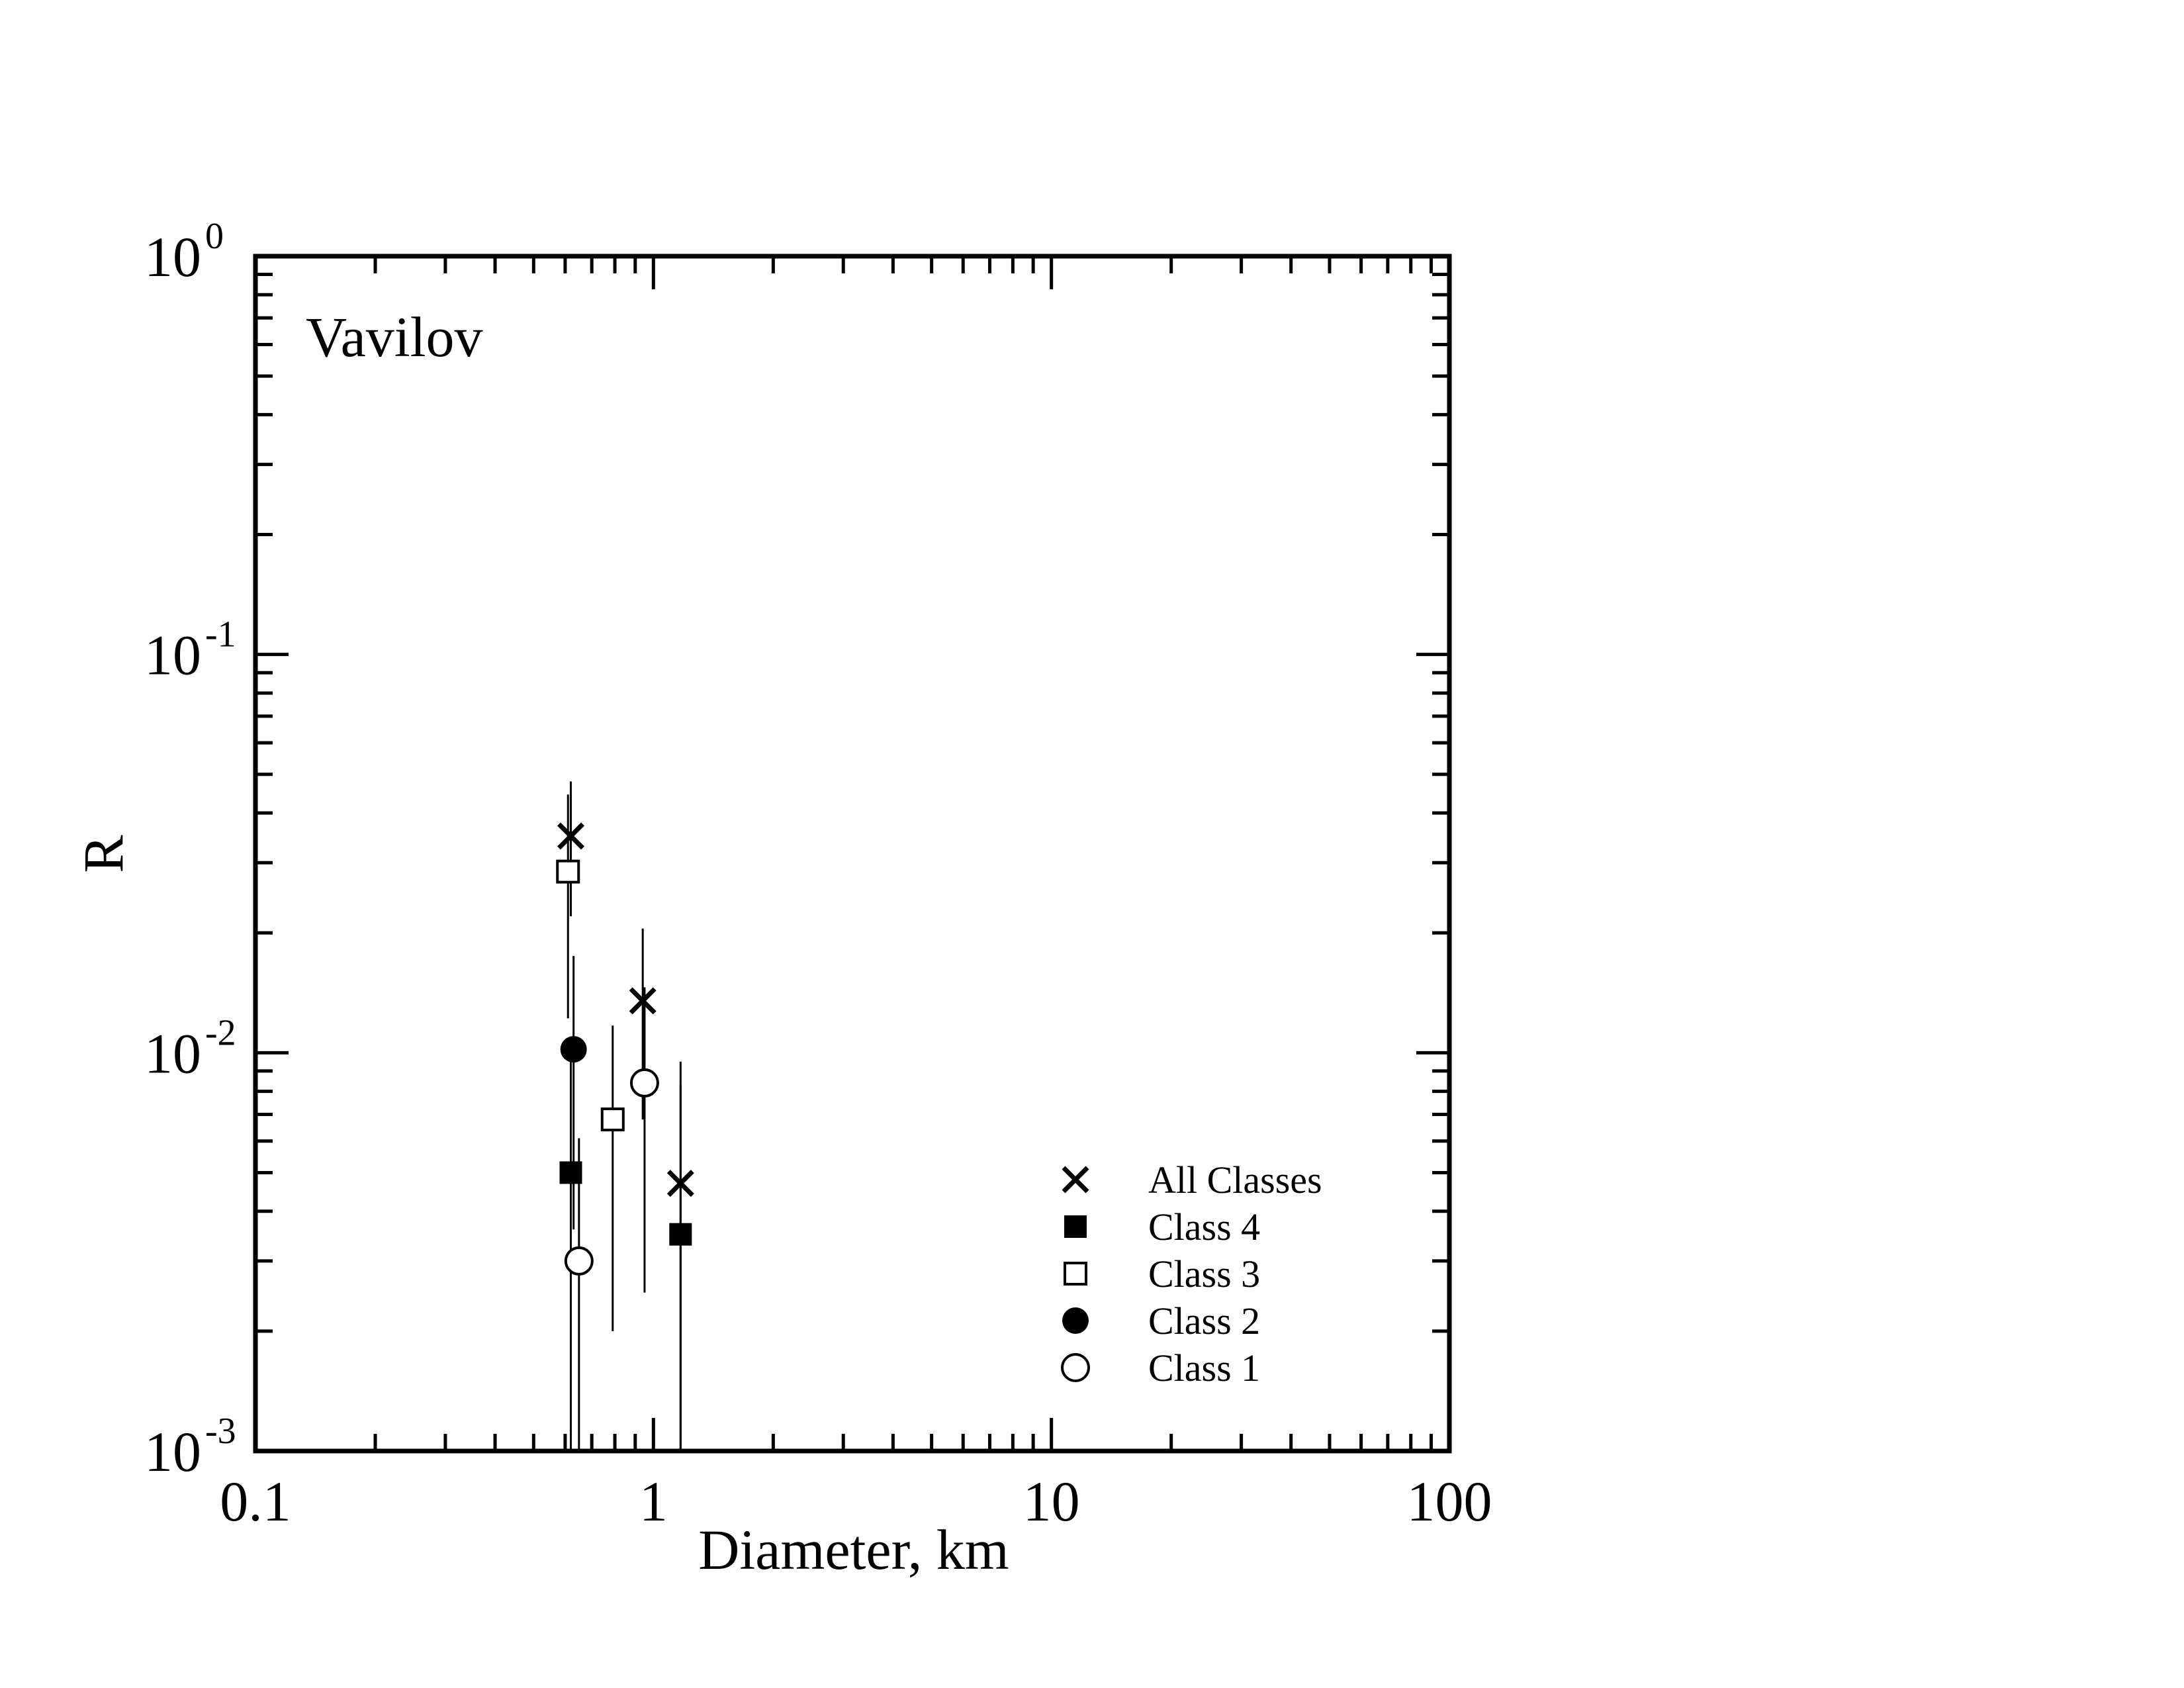 This screenshot has height=1688, width=2184. What do you see at coordinates (220, 1431) in the screenshot?
I see `y-tick-exponent: -3` at bounding box center [220, 1431].